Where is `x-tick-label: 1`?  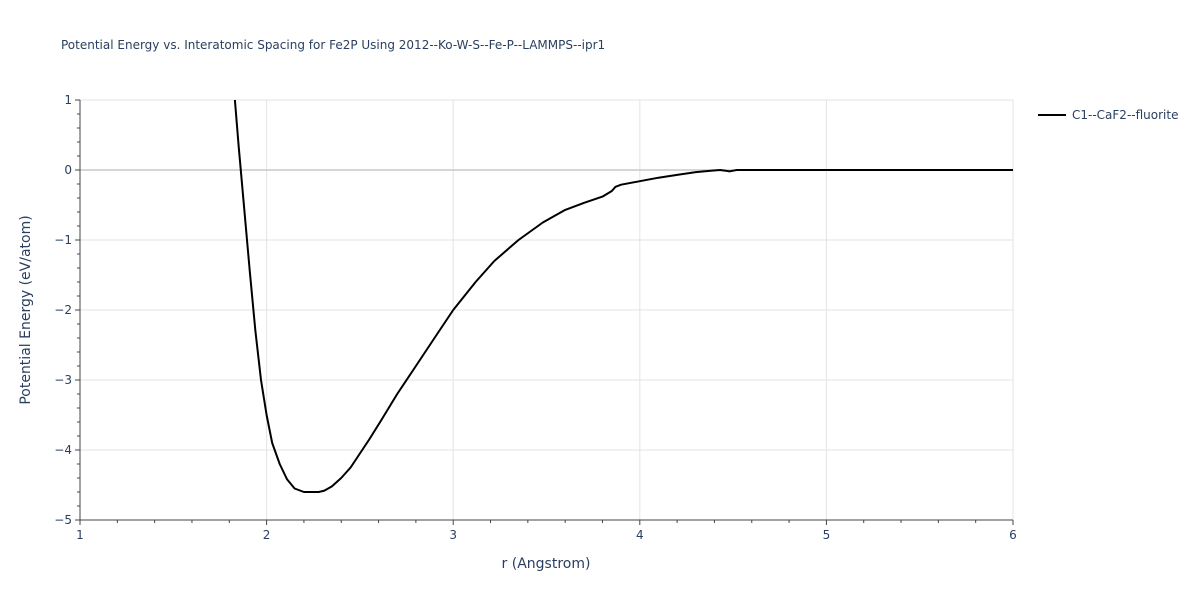
x-tick-label: 1 is located at coordinates (80, 535).